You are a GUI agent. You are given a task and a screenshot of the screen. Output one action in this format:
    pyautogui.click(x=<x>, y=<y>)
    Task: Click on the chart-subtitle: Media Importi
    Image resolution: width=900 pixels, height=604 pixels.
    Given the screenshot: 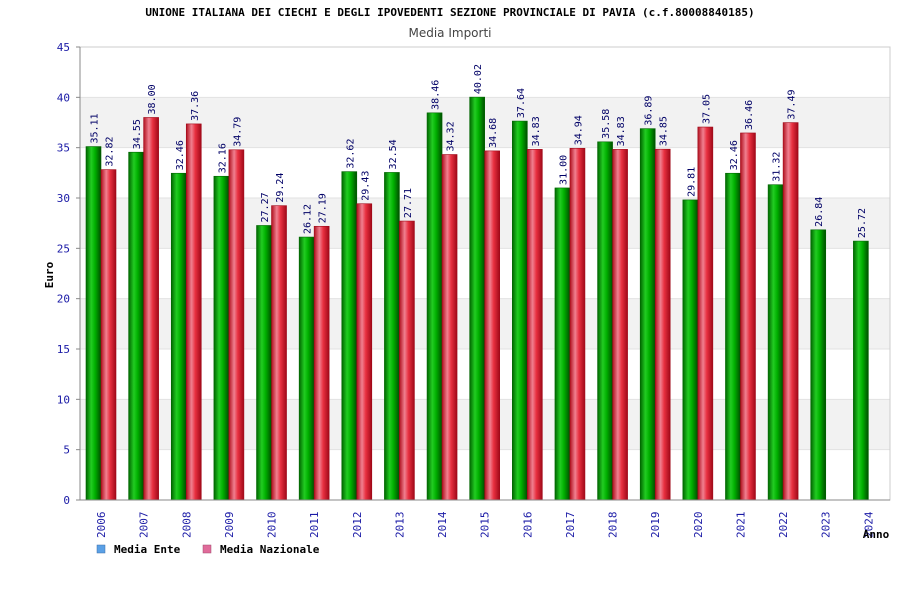 What is the action you would take?
    pyautogui.click(x=449, y=33)
    